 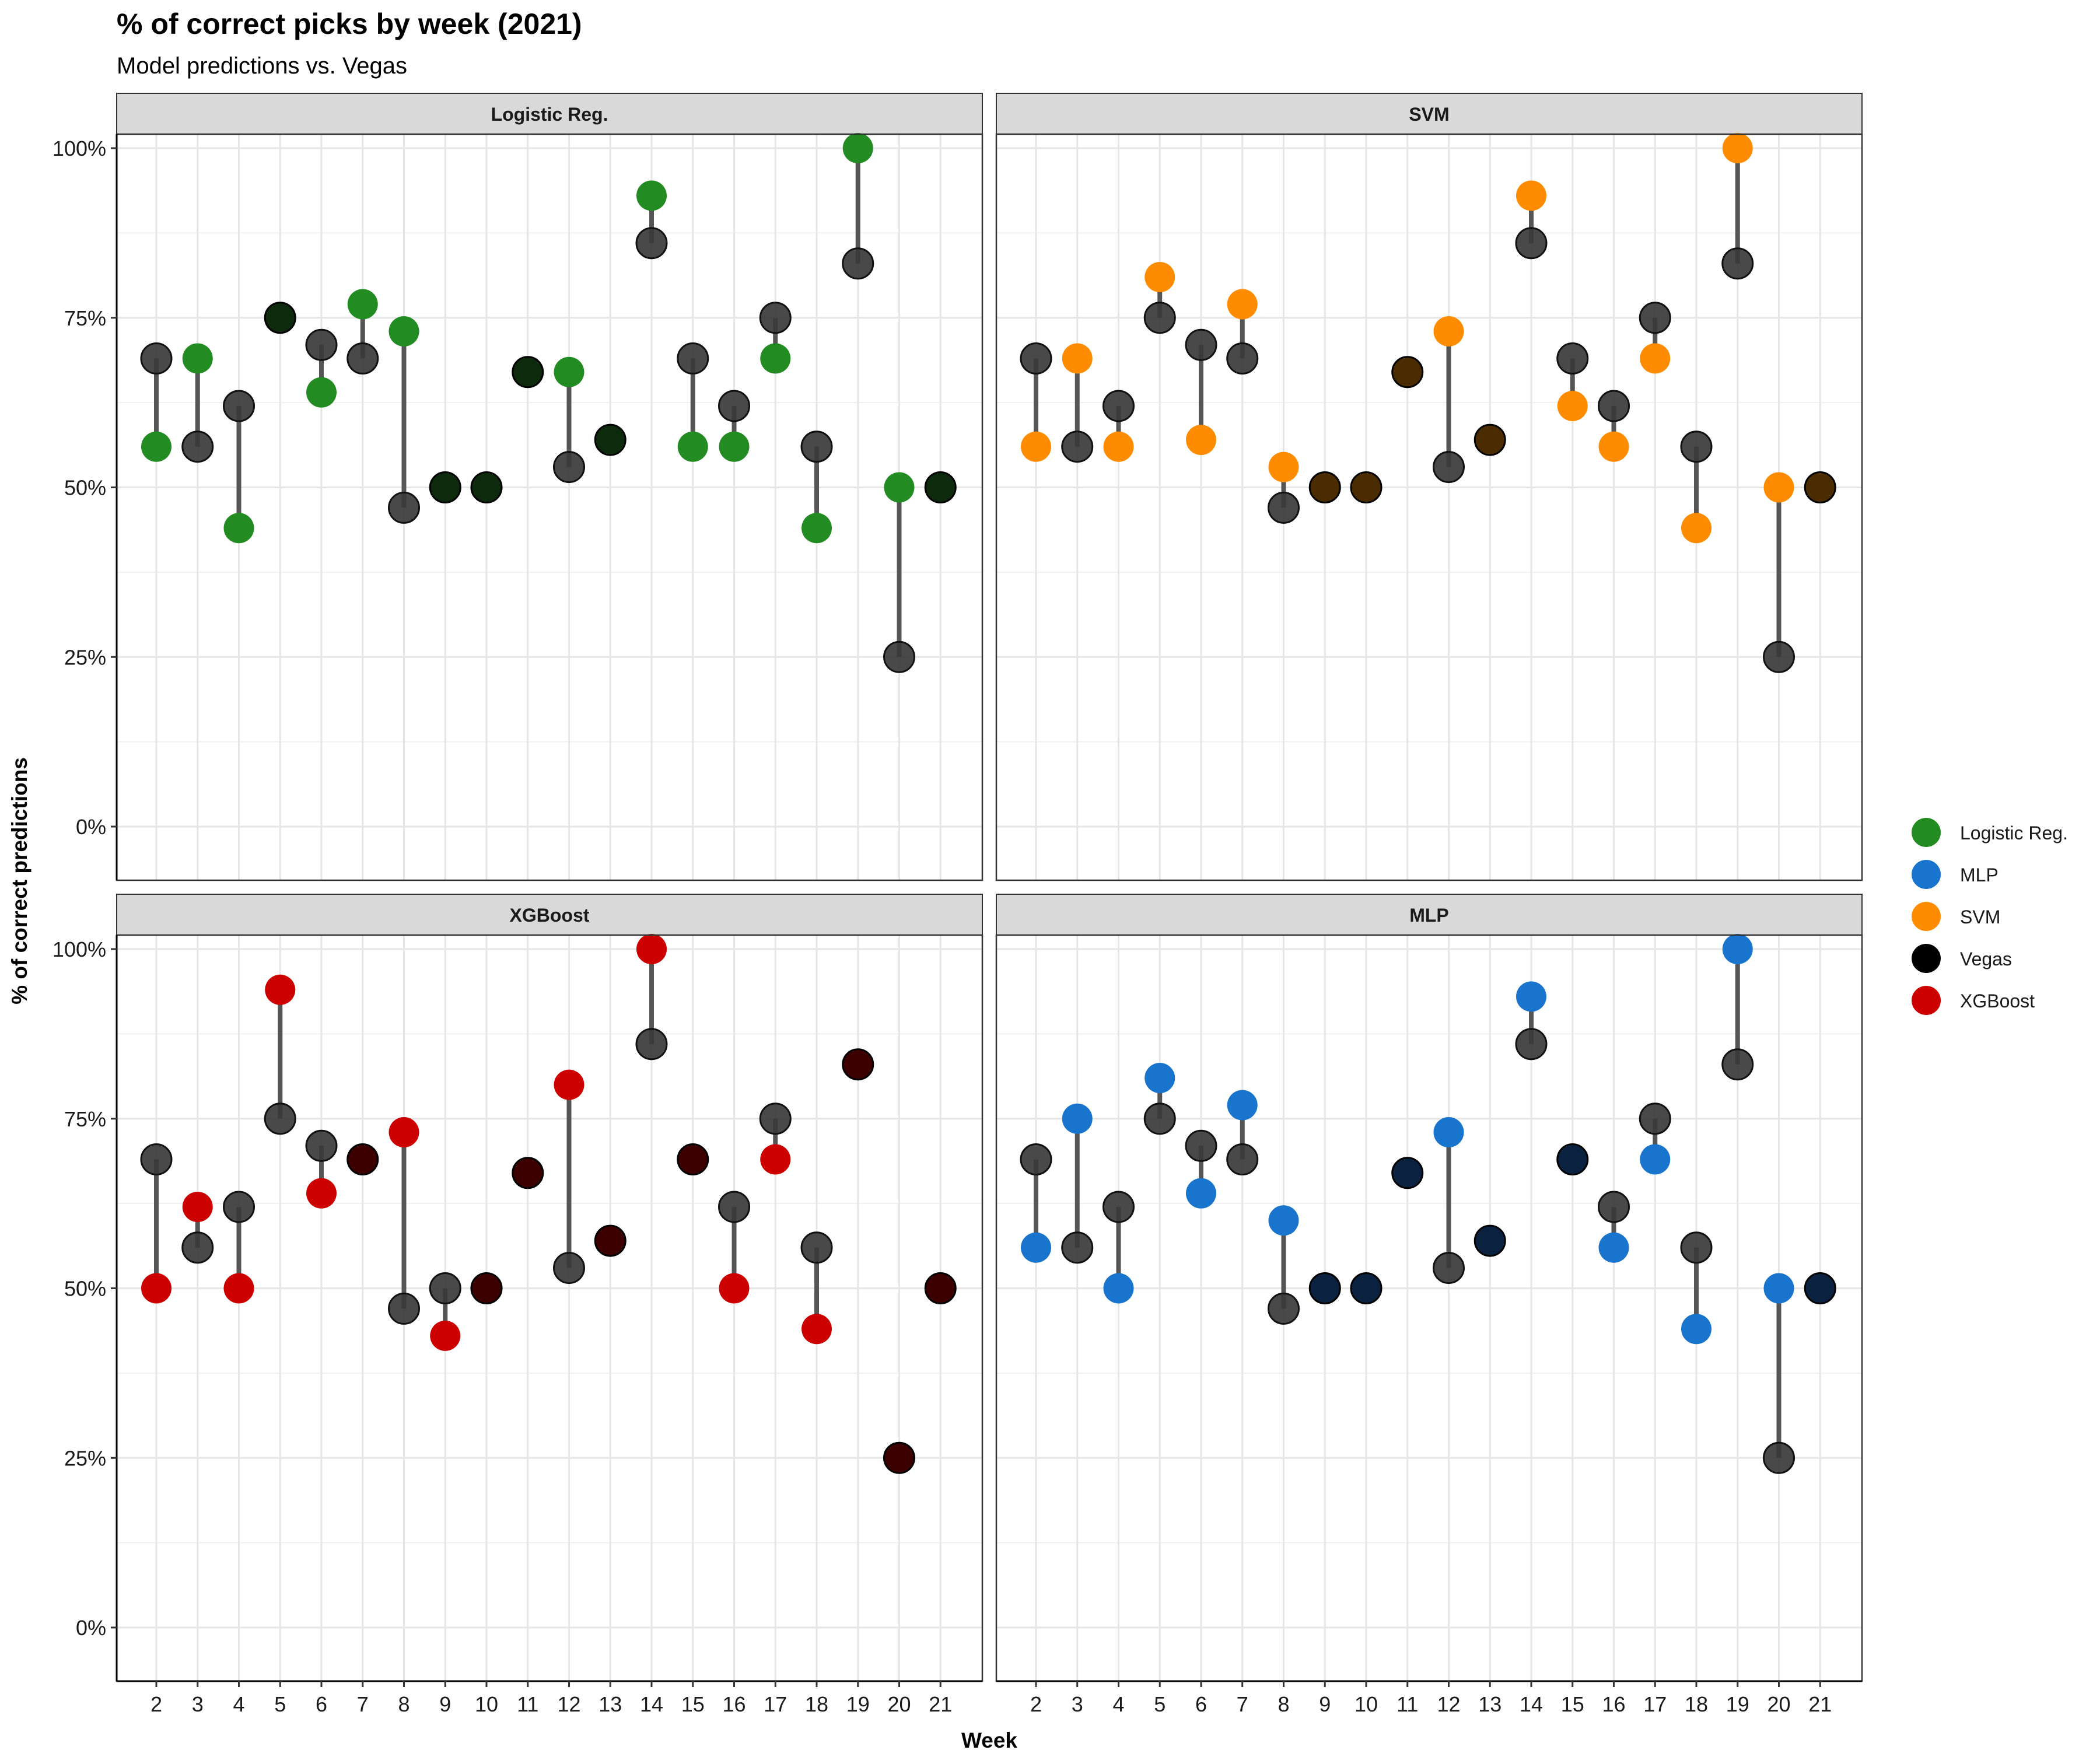 What do you see at coordinates (568, 1704) in the screenshot?
I see `x-tick-label: 12` at bounding box center [568, 1704].